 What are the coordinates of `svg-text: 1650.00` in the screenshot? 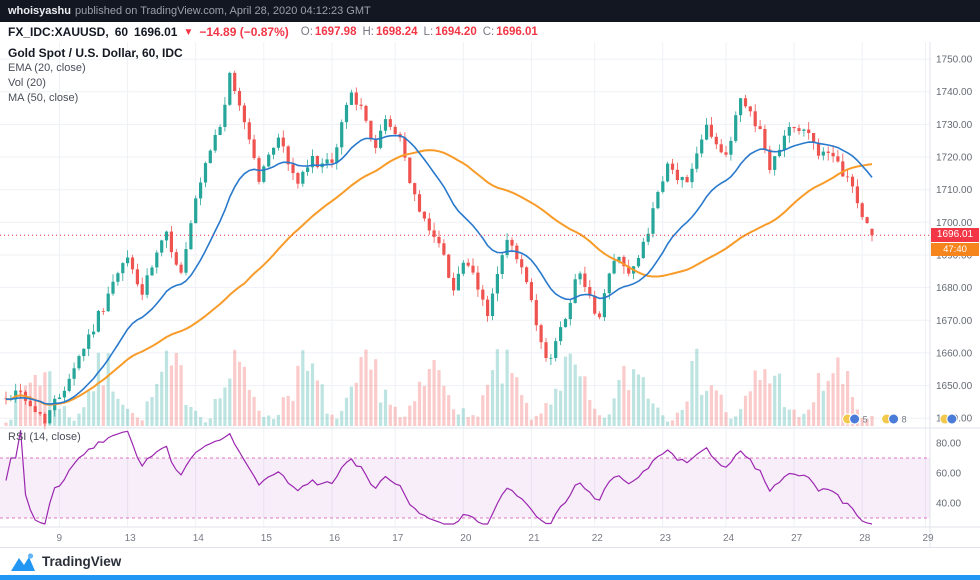 It's located at (954, 386).